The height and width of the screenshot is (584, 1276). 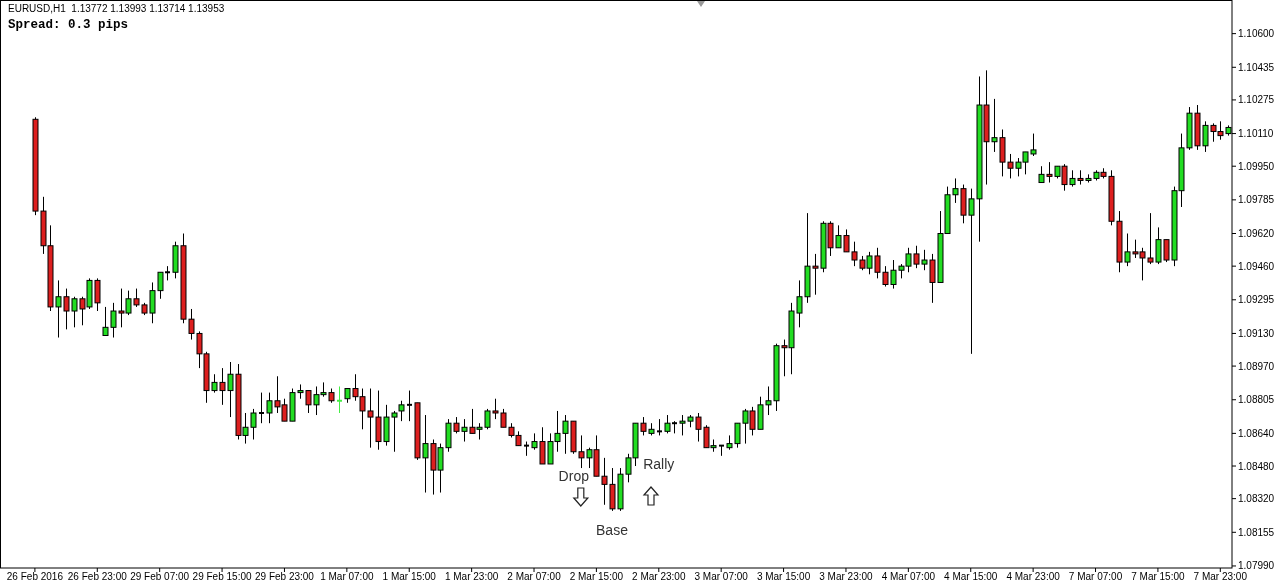 I want to click on text: Spread: 0.3 pips, so click(x=68, y=25).